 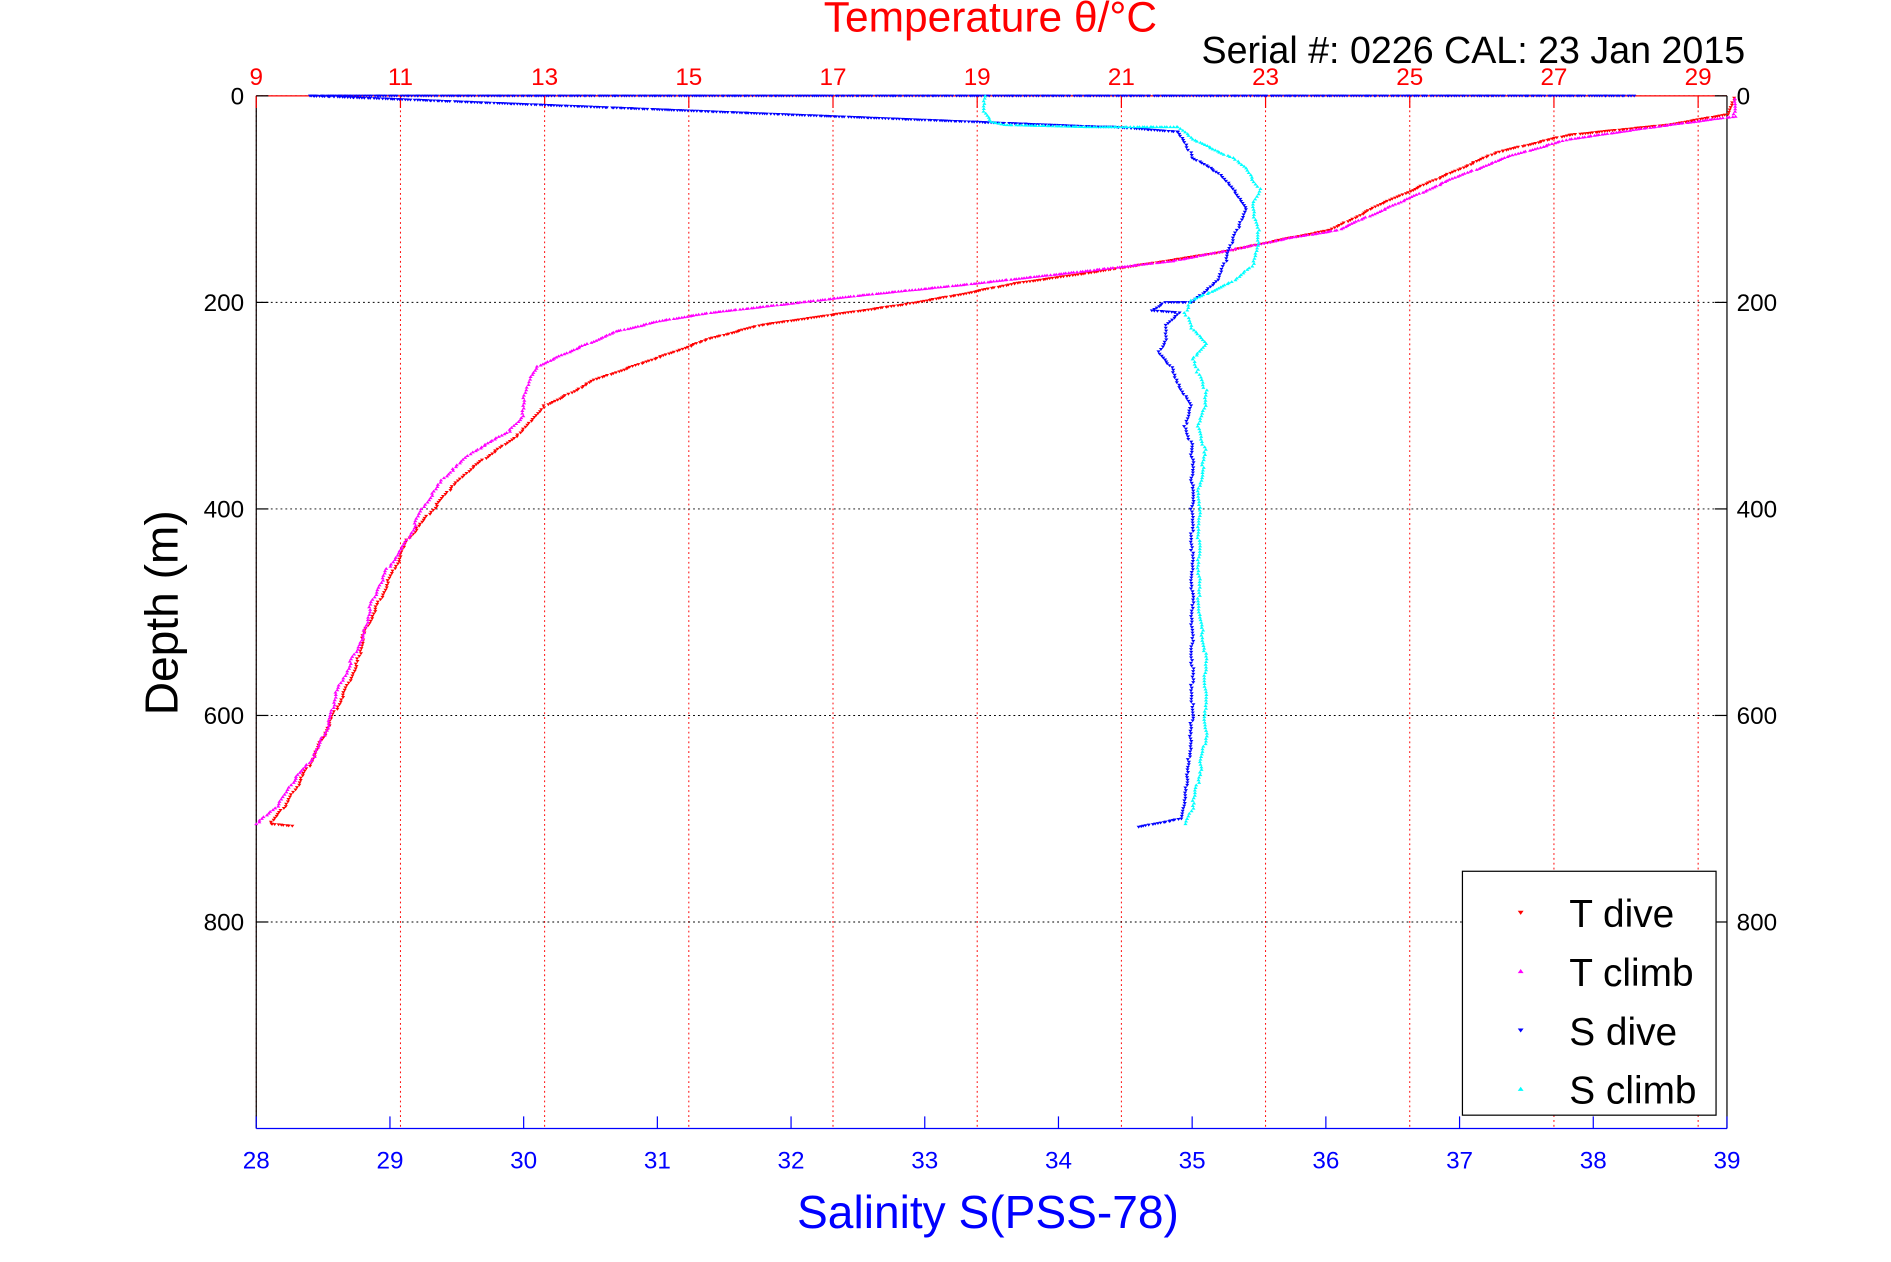 What do you see at coordinates (833, 77) in the screenshot?
I see `x2-tick-label: 17` at bounding box center [833, 77].